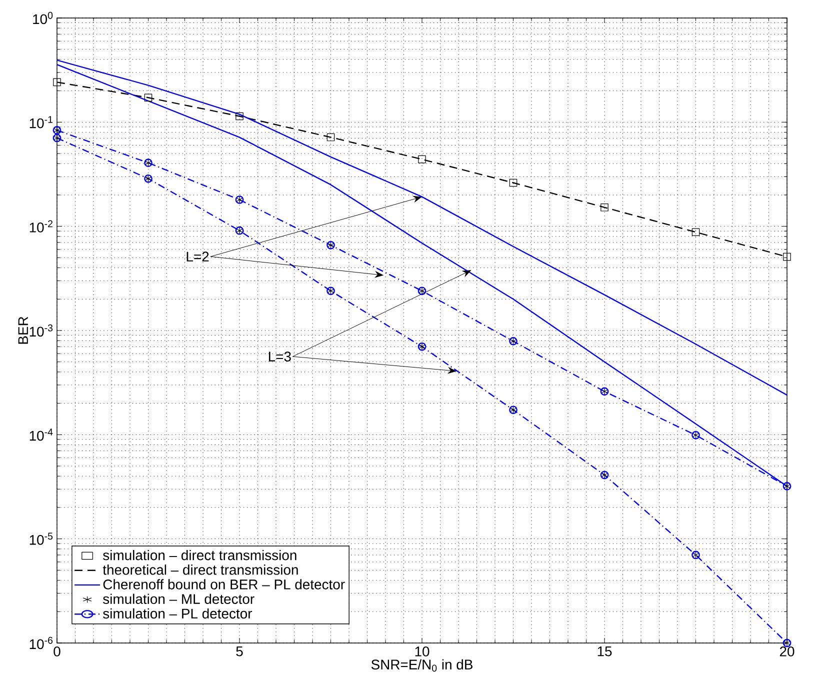  I want to click on x-tick-label: 10, so click(422, 651).